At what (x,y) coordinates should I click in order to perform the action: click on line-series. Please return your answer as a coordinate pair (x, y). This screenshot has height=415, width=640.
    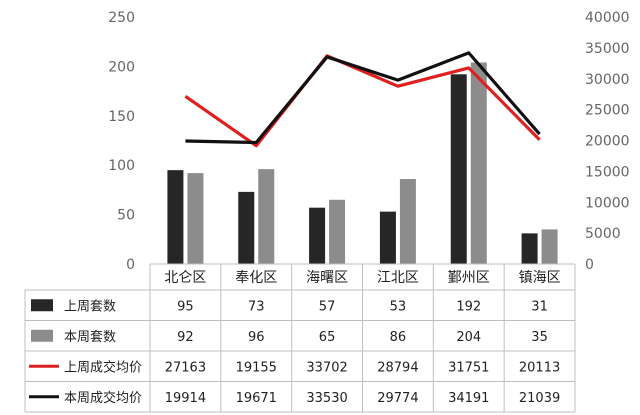
    Looking at the image, I should click on (362, 99).